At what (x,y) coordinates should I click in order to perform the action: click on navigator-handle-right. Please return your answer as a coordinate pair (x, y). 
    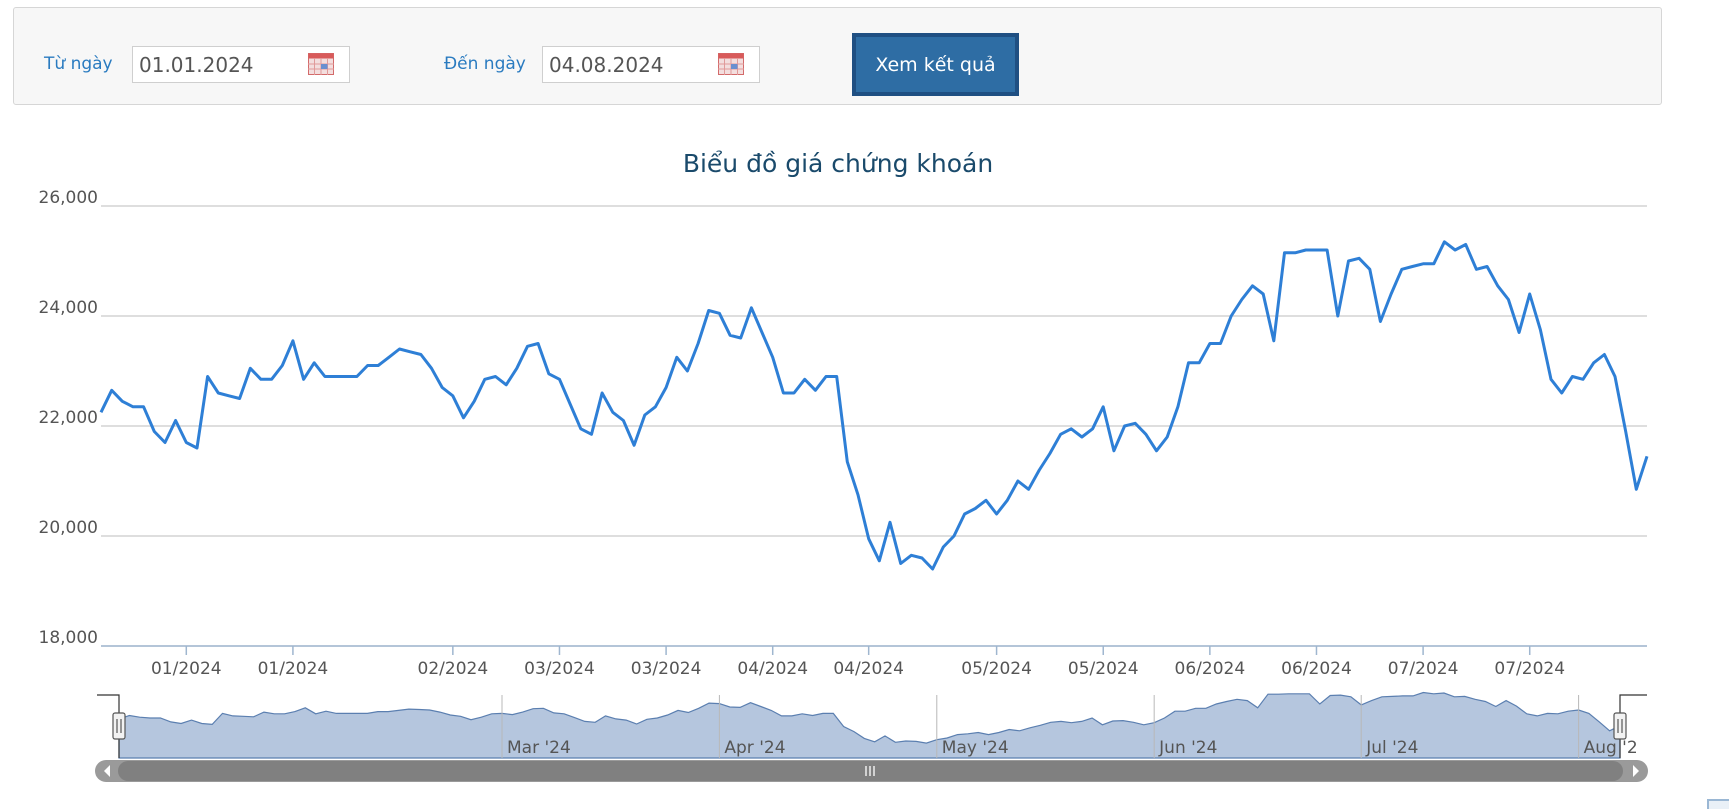
    Looking at the image, I should click on (1620, 726).